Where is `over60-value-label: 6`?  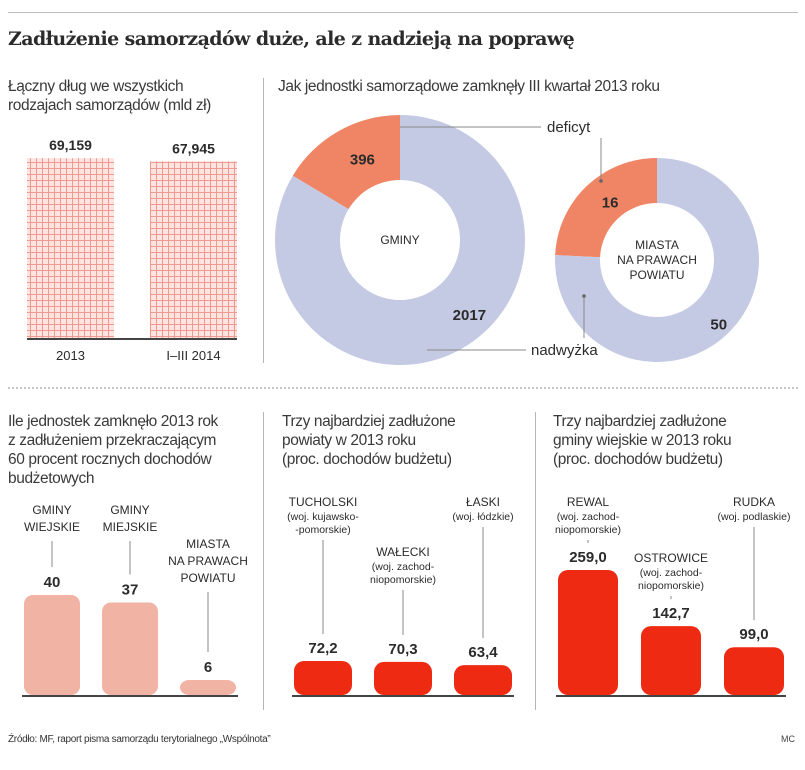
over60-value-label: 6 is located at coordinates (208, 667).